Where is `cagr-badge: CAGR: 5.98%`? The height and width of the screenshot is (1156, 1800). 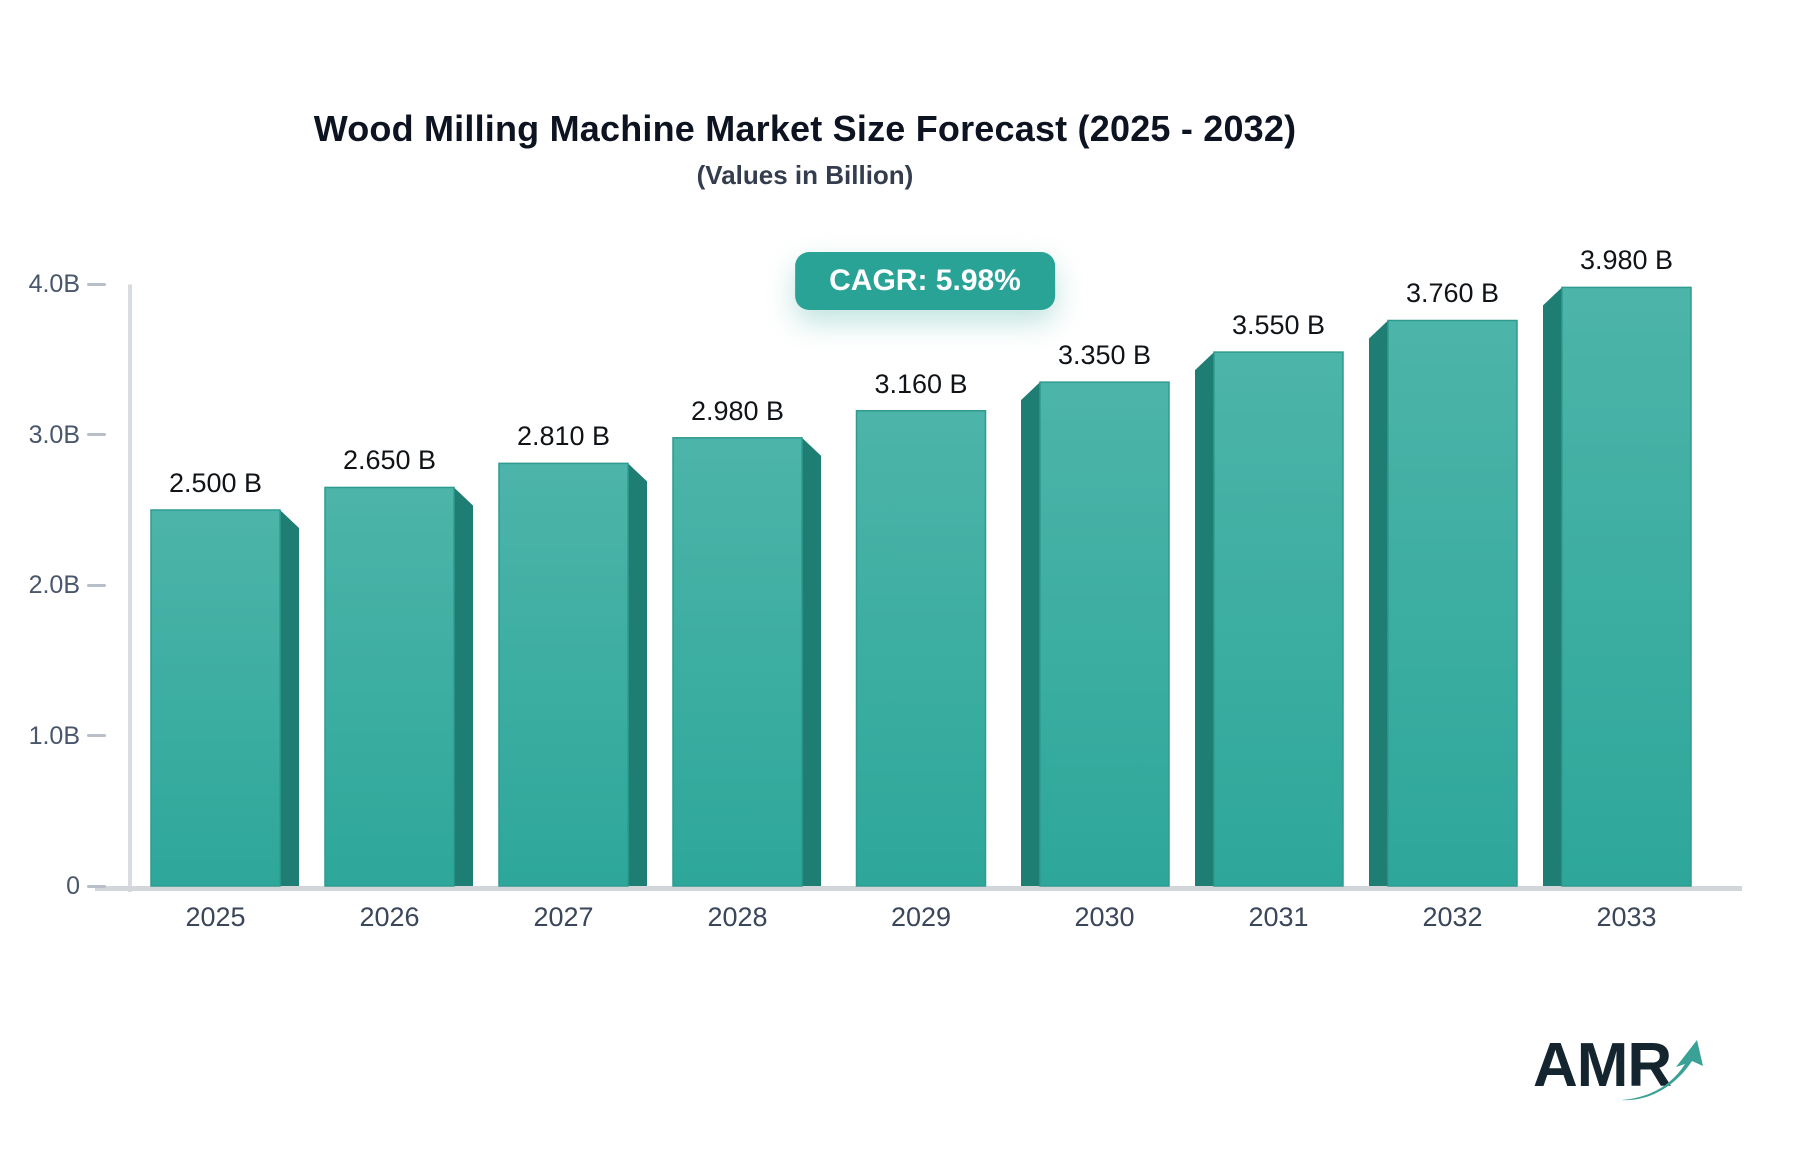
cagr-badge: CAGR: 5.98% is located at coordinates (925, 281).